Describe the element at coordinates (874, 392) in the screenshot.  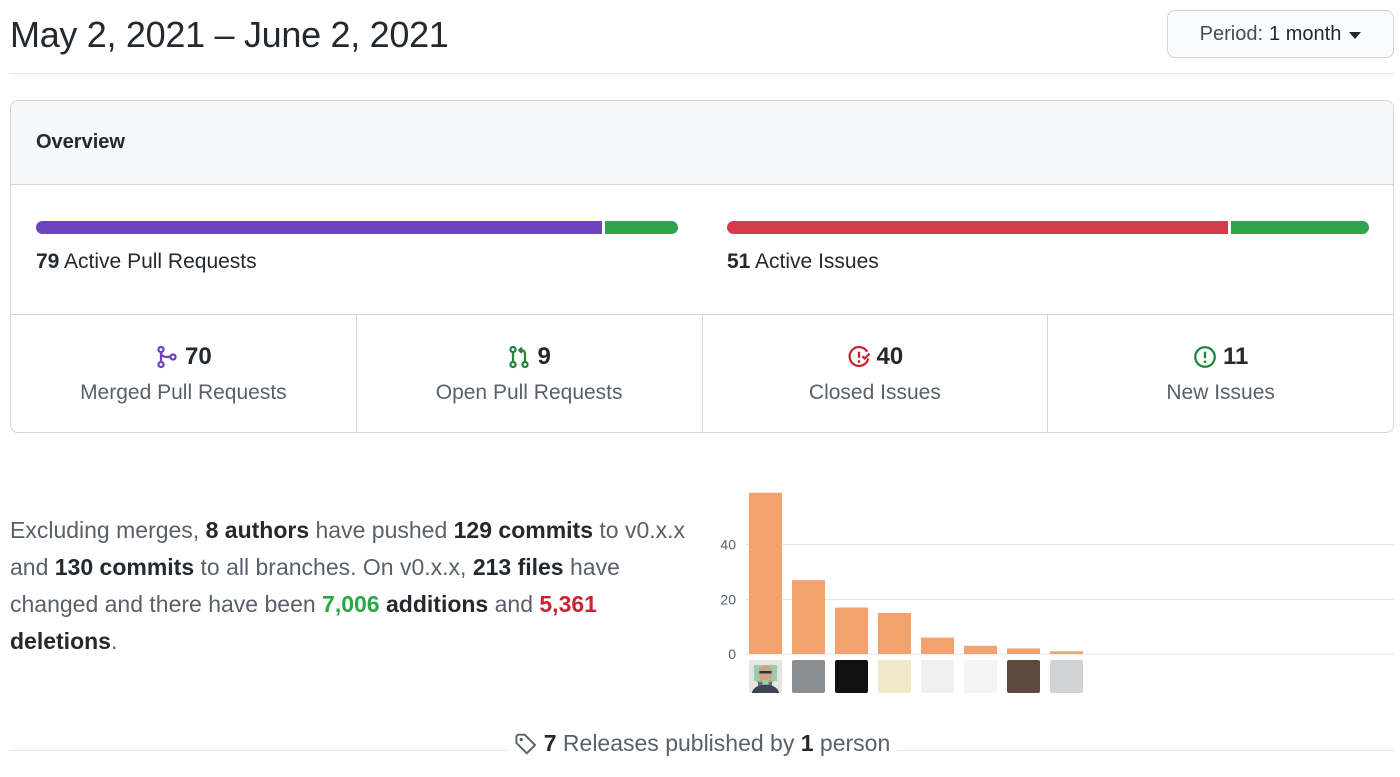
I see `closed-issues-label: Closed Issues` at that location.